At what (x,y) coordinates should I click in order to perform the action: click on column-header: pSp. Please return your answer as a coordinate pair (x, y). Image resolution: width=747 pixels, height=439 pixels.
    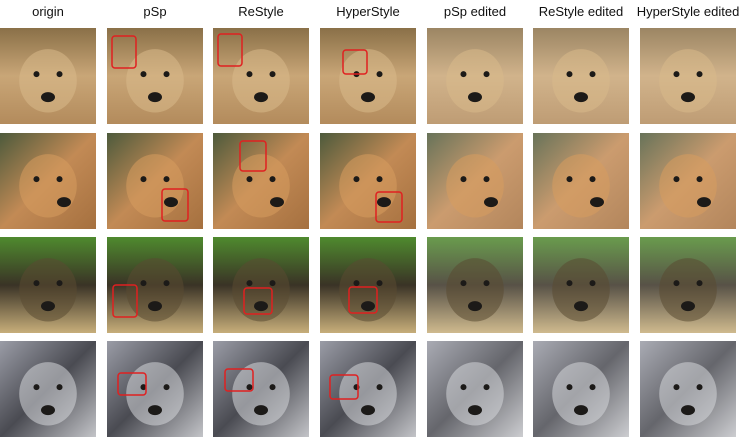
    Looking at the image, I should click on (154, 11).